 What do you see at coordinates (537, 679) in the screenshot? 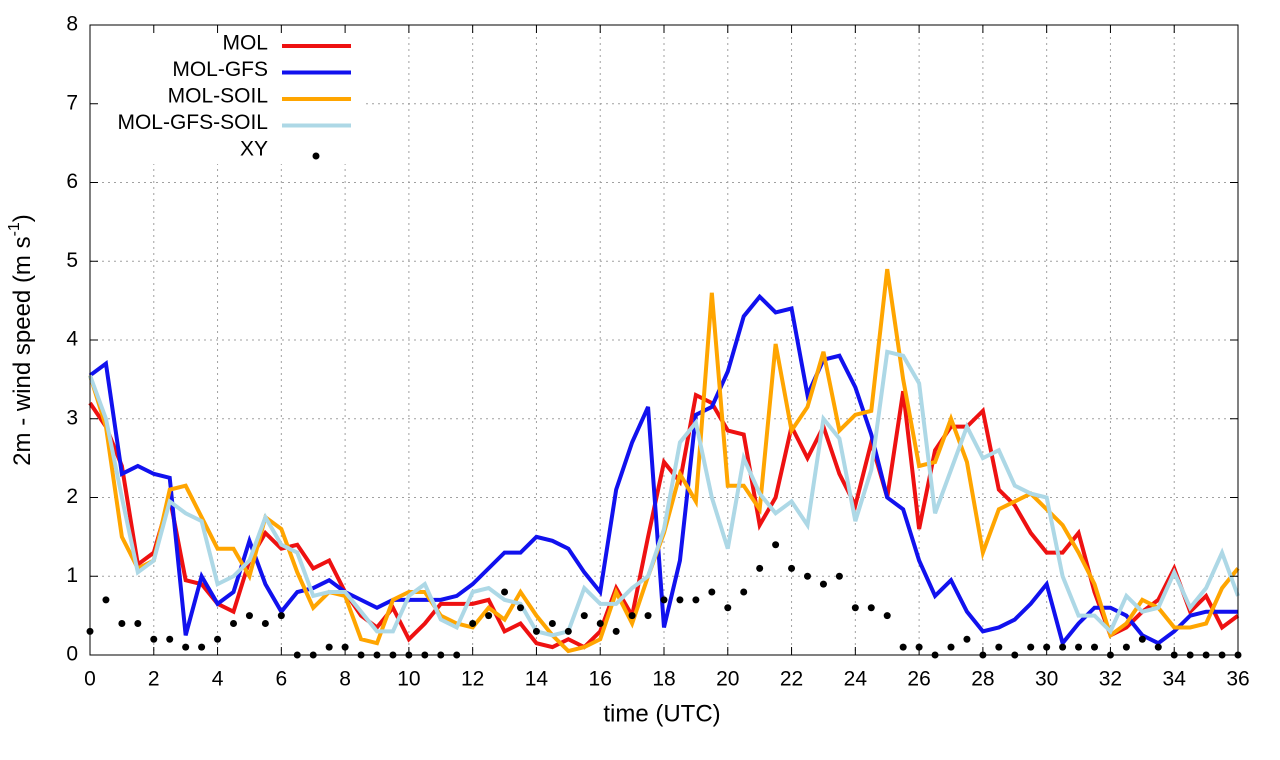
I see `x-tick-label: 14` at bounding box center [537, 679].